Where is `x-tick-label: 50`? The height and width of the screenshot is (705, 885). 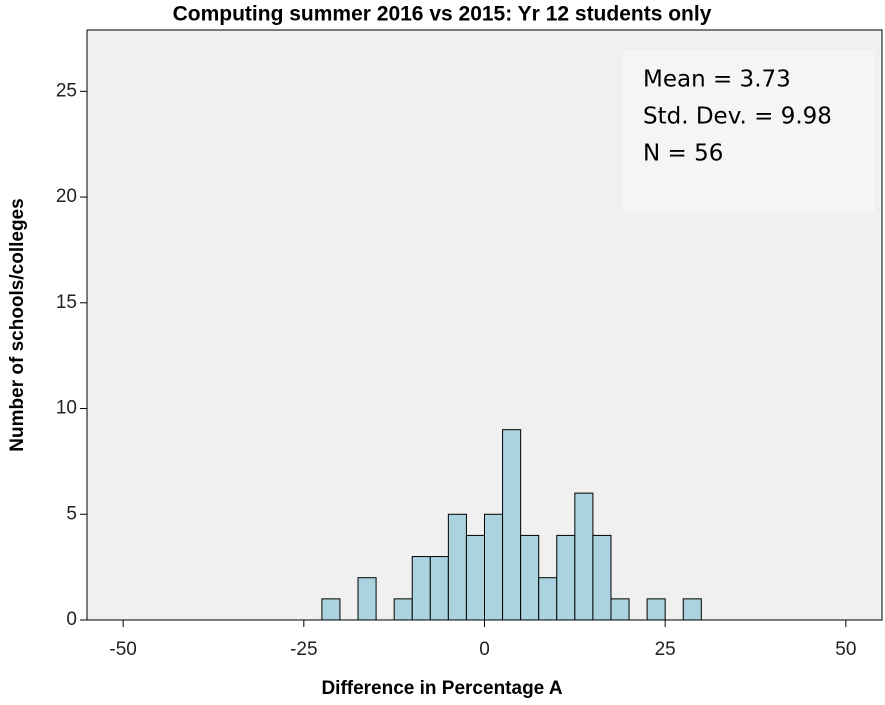 x-tick-label: 50 is located at coordinates (845, 649).